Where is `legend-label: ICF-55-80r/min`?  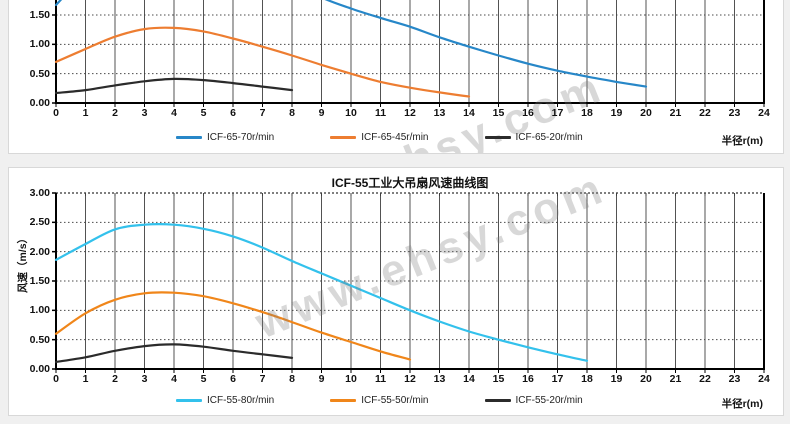
legend-label: ICF-55-80r/min is located at coordinates (241, 400).